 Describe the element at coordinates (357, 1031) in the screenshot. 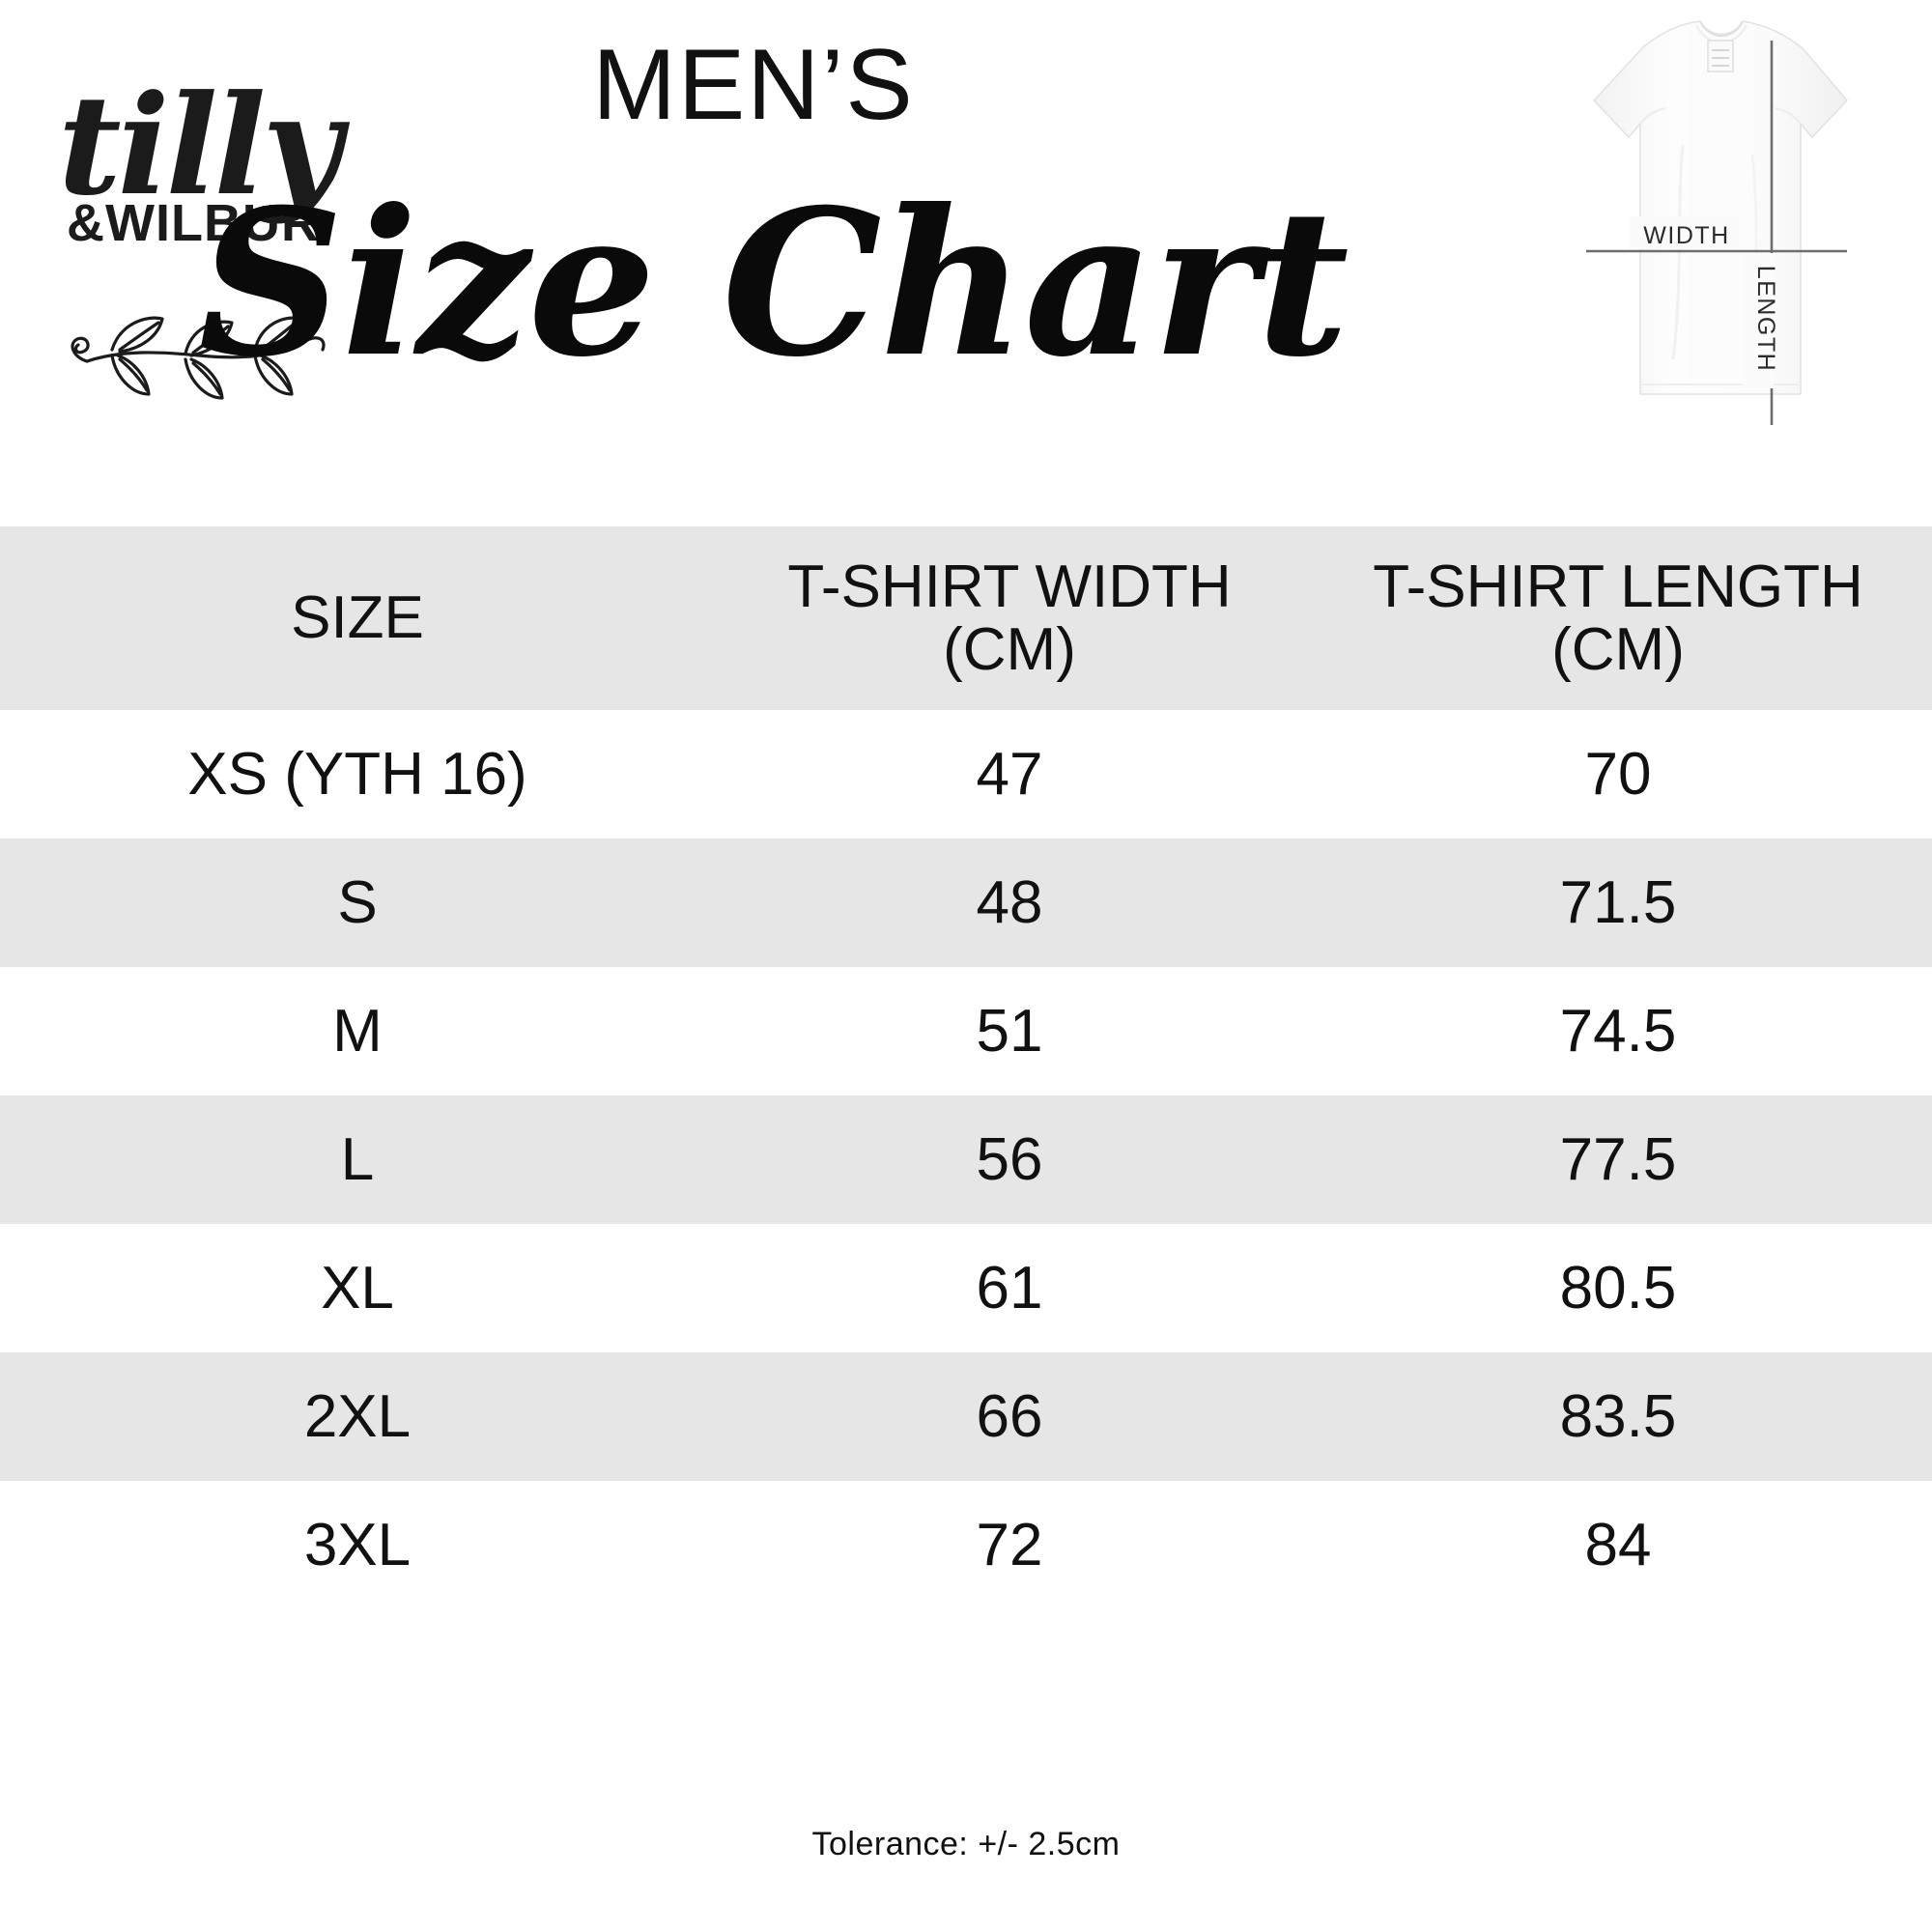

I see `cell-size: M` at that location.